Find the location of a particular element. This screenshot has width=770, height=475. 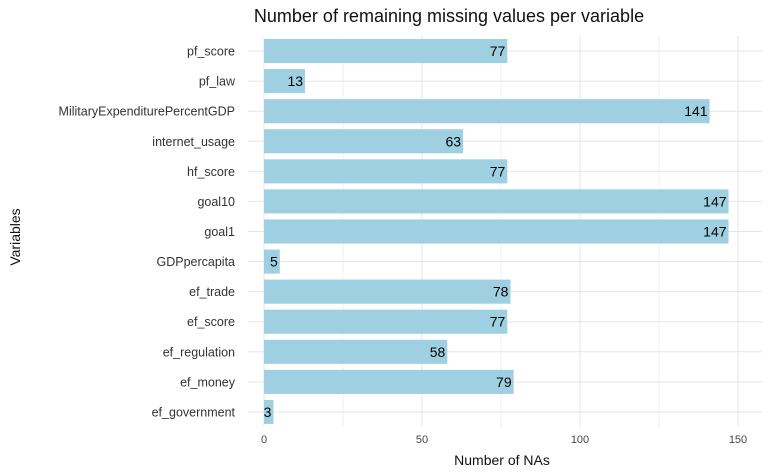

bar-internet_usage is located at coordinates (364, 141).